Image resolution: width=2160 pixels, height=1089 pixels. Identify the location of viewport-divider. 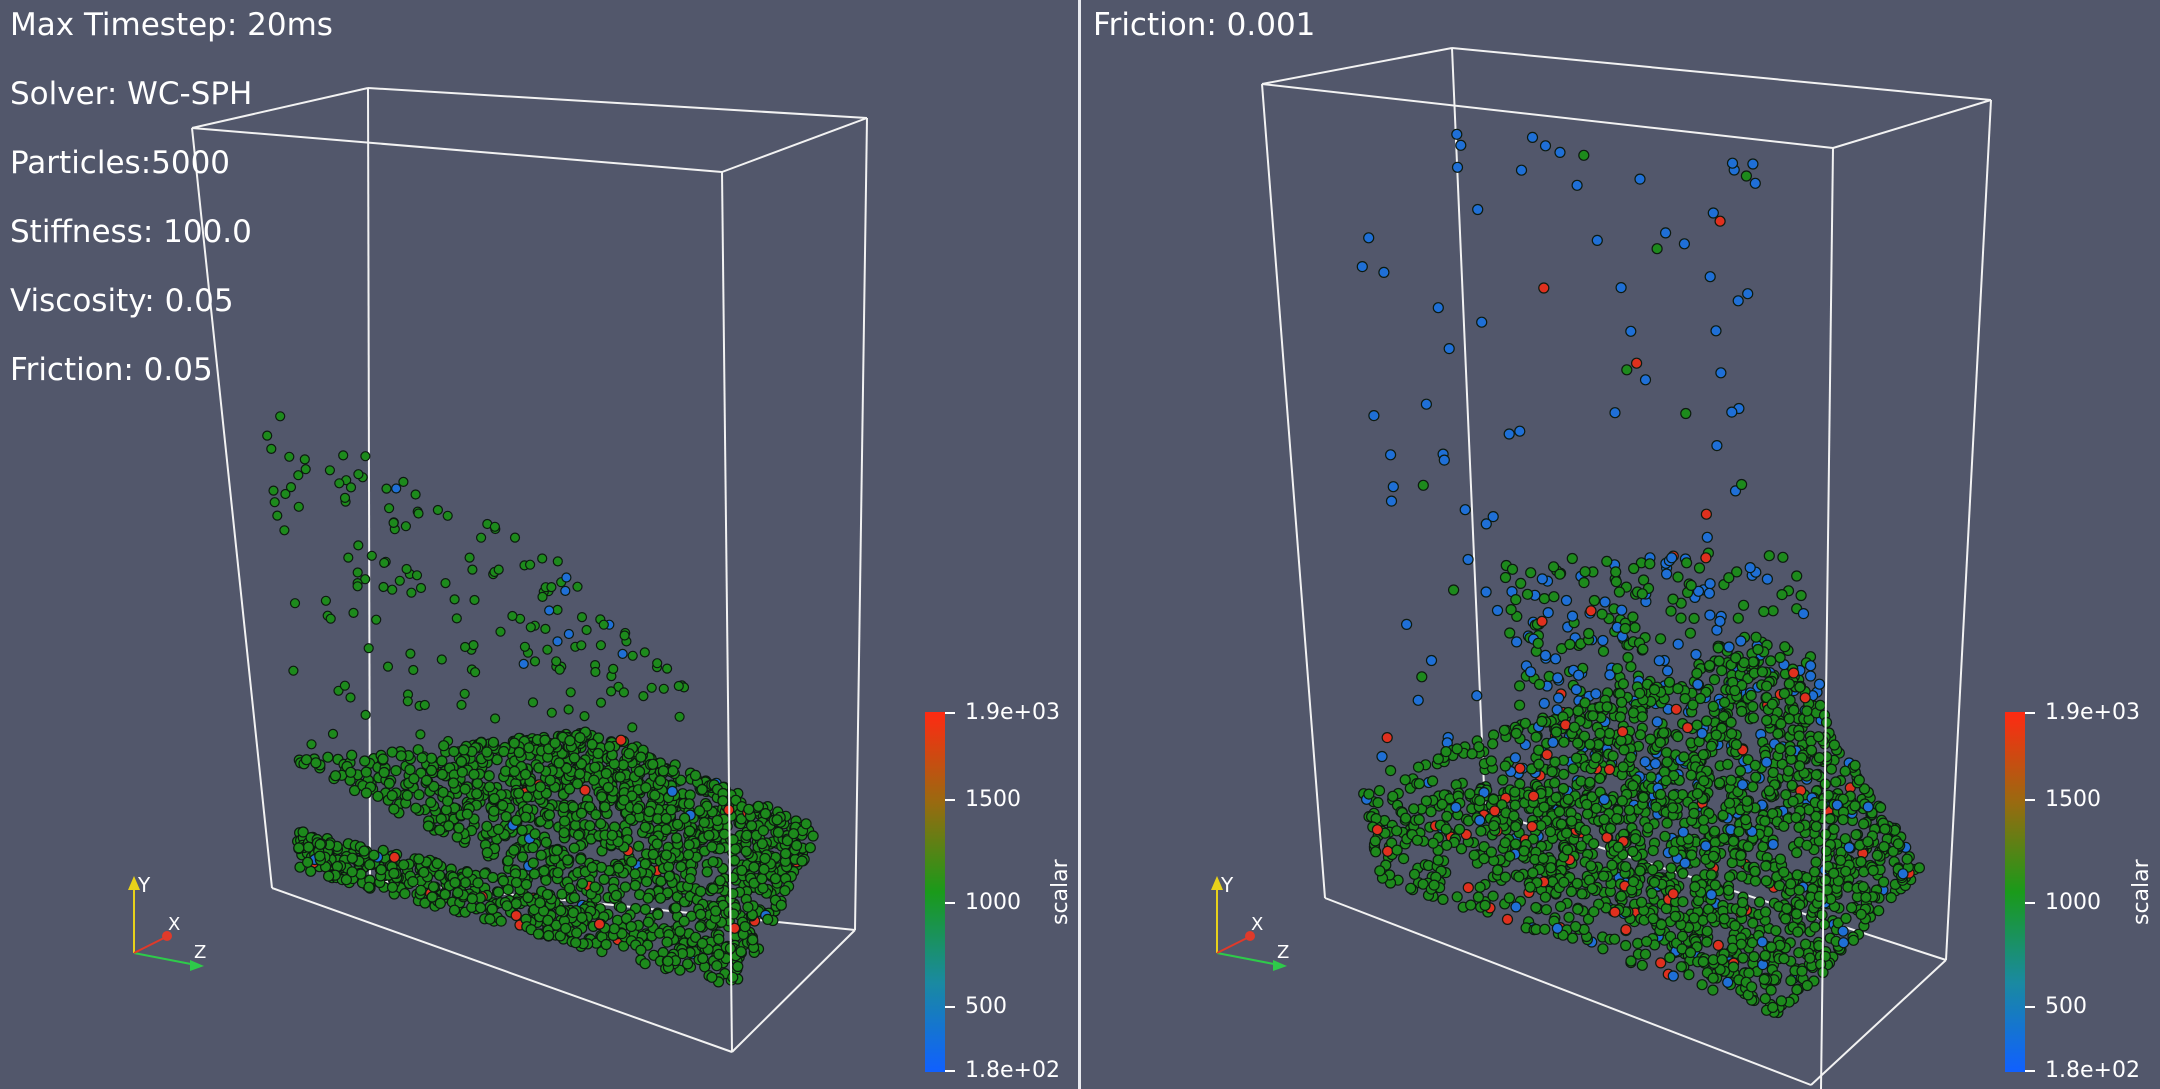
(1079, 544).